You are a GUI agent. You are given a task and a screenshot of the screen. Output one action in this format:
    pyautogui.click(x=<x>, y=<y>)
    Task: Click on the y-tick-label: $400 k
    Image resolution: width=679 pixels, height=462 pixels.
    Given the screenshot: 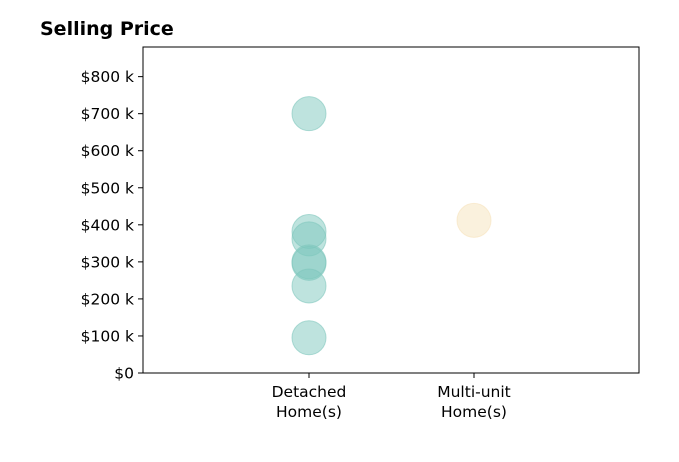 What is the action you would take?
    pyautogui.click(x=107, y=225)
    